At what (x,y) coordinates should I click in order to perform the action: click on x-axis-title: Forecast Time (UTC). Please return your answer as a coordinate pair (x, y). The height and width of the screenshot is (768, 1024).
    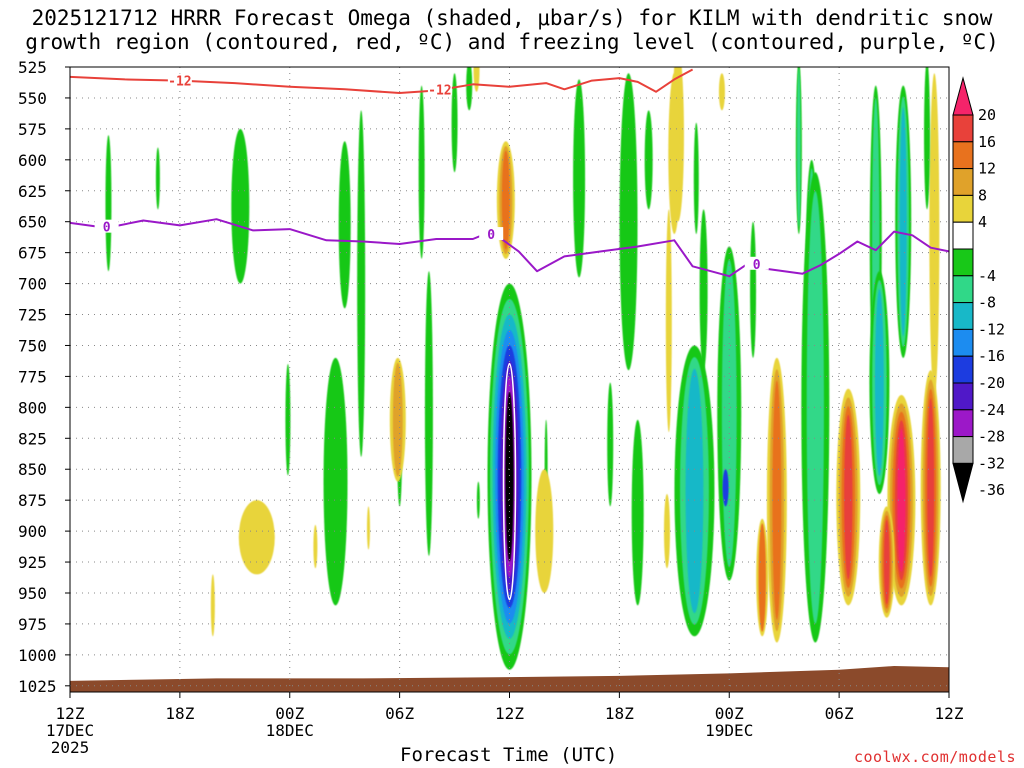
    Looking at the image, I should click on (509, 755).